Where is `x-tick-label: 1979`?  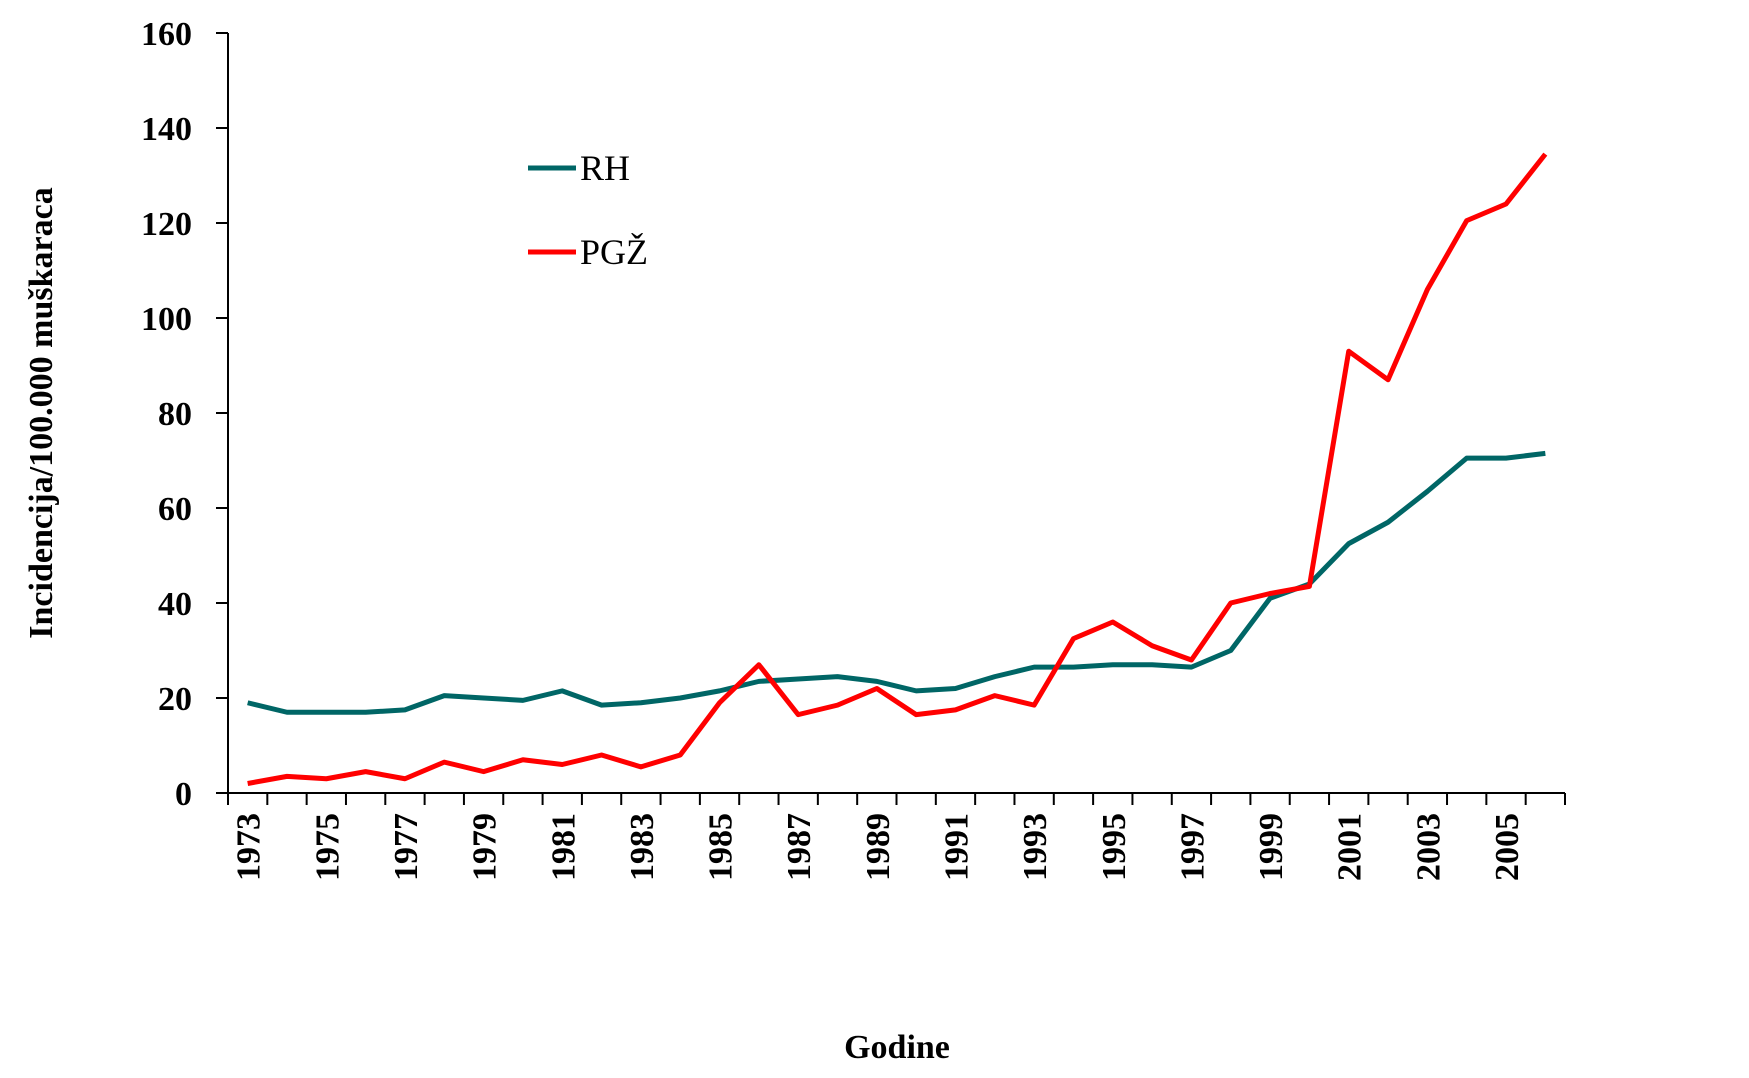
x-tick-label: 1979 is located at coordinates (485, 847).